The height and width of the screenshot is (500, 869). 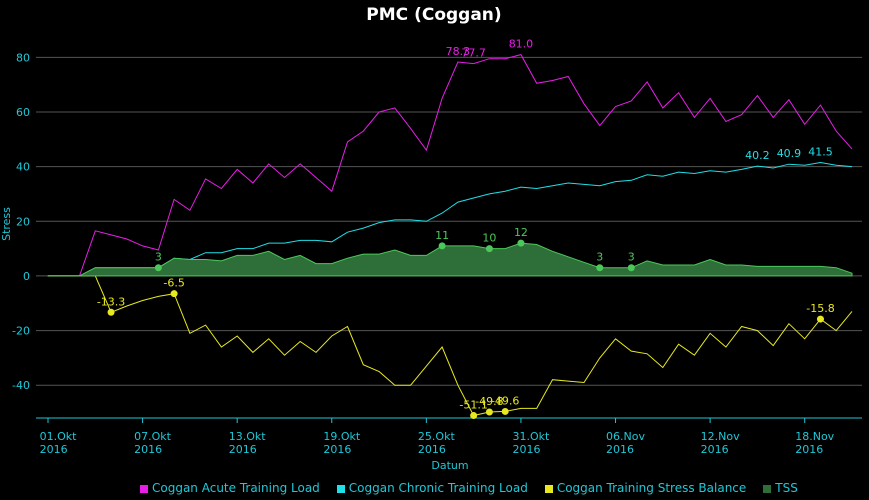 What do you see at coordinates (152, 443) in the screenshot?
I see `x-tick-label: 07.Okt 2016` at bounding box center [152, 443].